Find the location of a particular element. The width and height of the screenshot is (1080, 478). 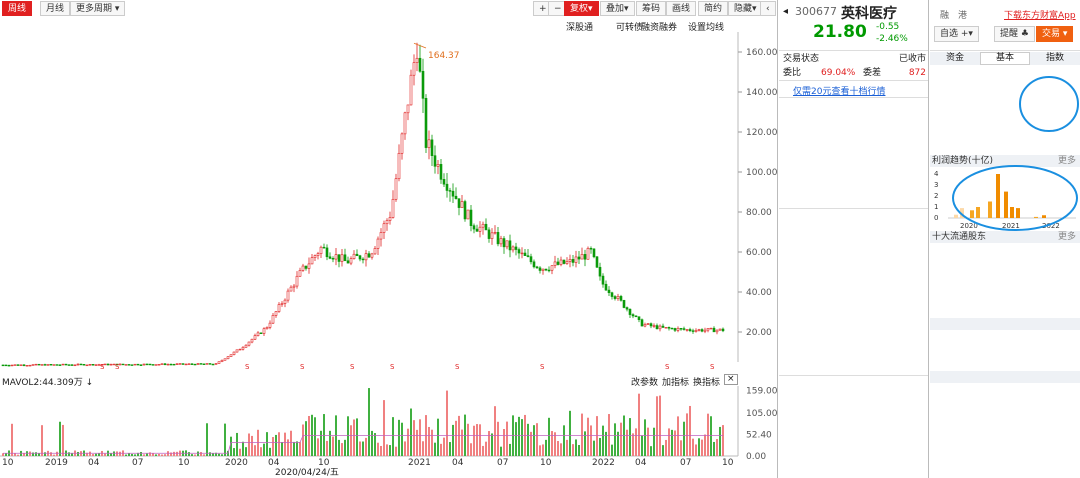

x-tick: 10 is located at coordinates (184, 462).